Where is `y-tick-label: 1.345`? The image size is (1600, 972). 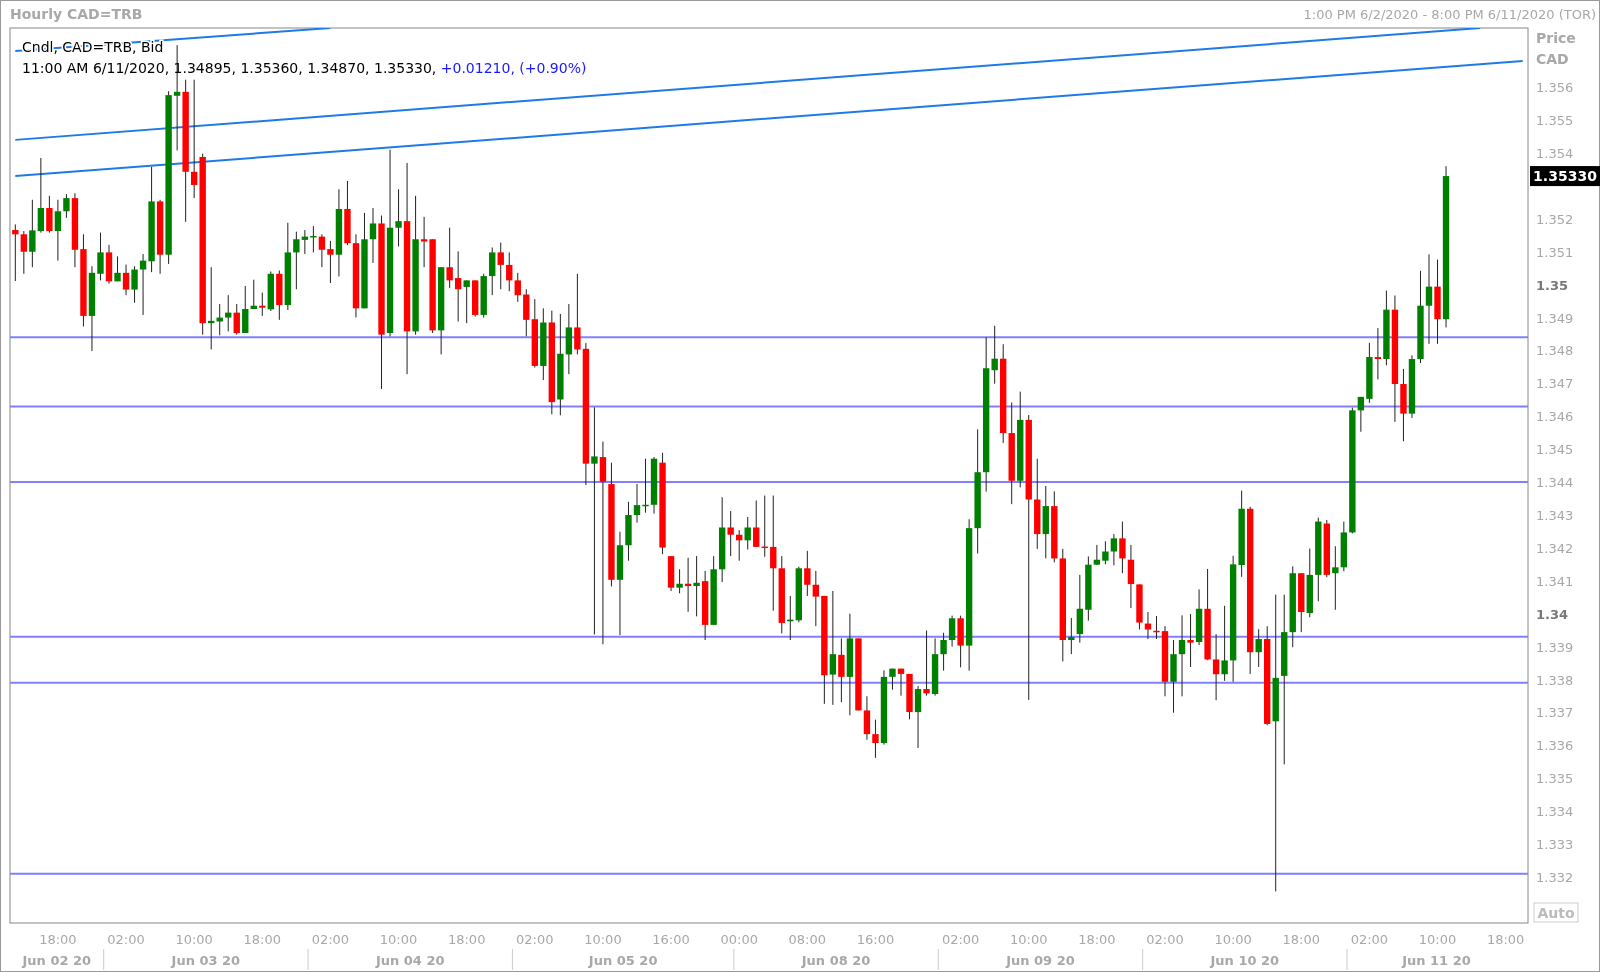
y-tick-label: 1.345 is located at coordinates (1555, 450).